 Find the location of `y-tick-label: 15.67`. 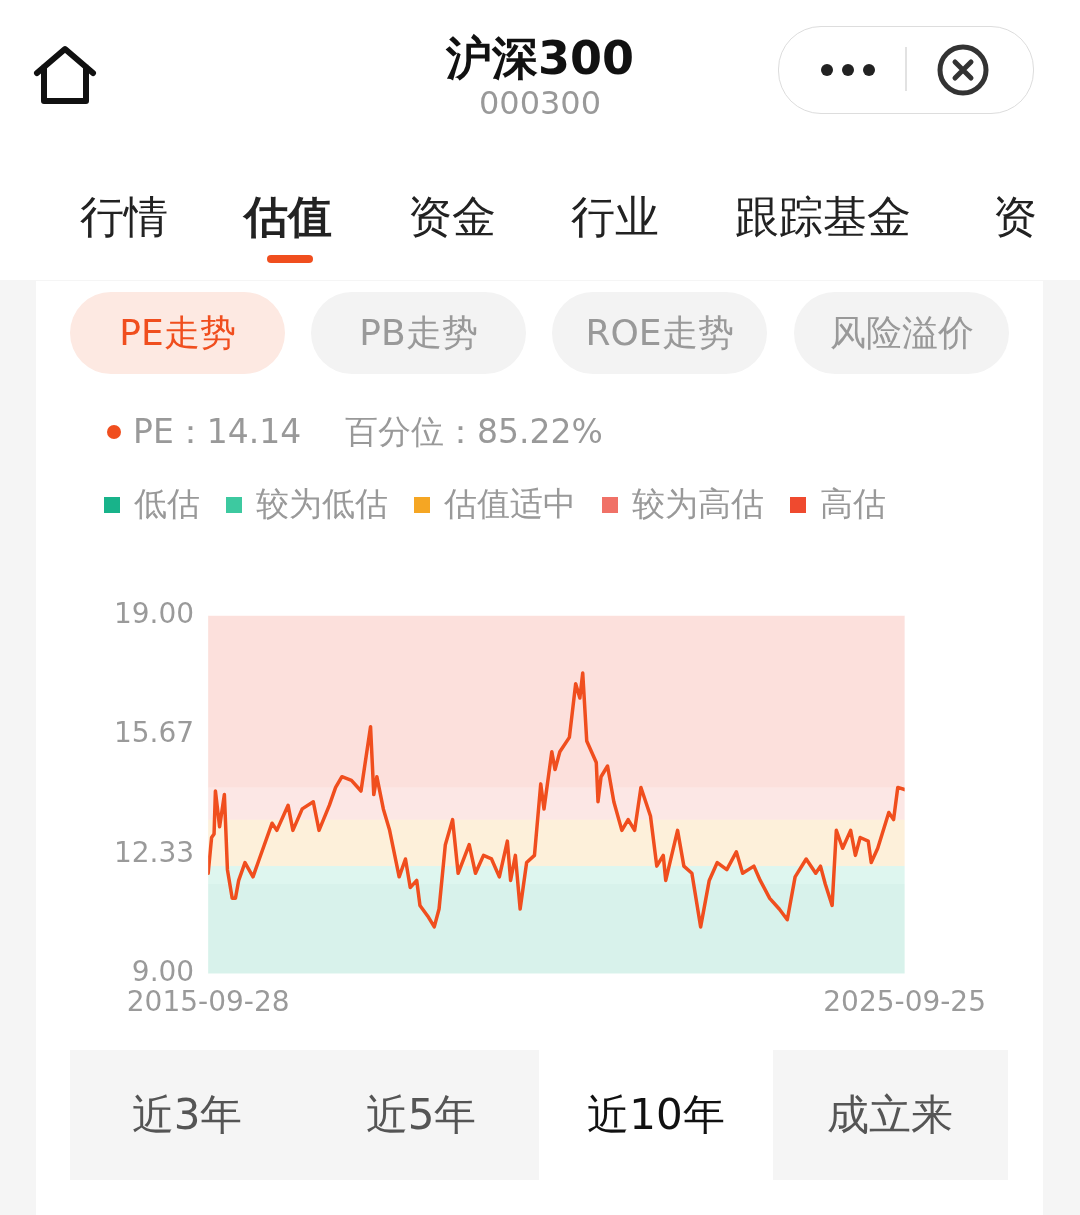

y-tick-label: 15.67 is located at coordinates (154, 733).